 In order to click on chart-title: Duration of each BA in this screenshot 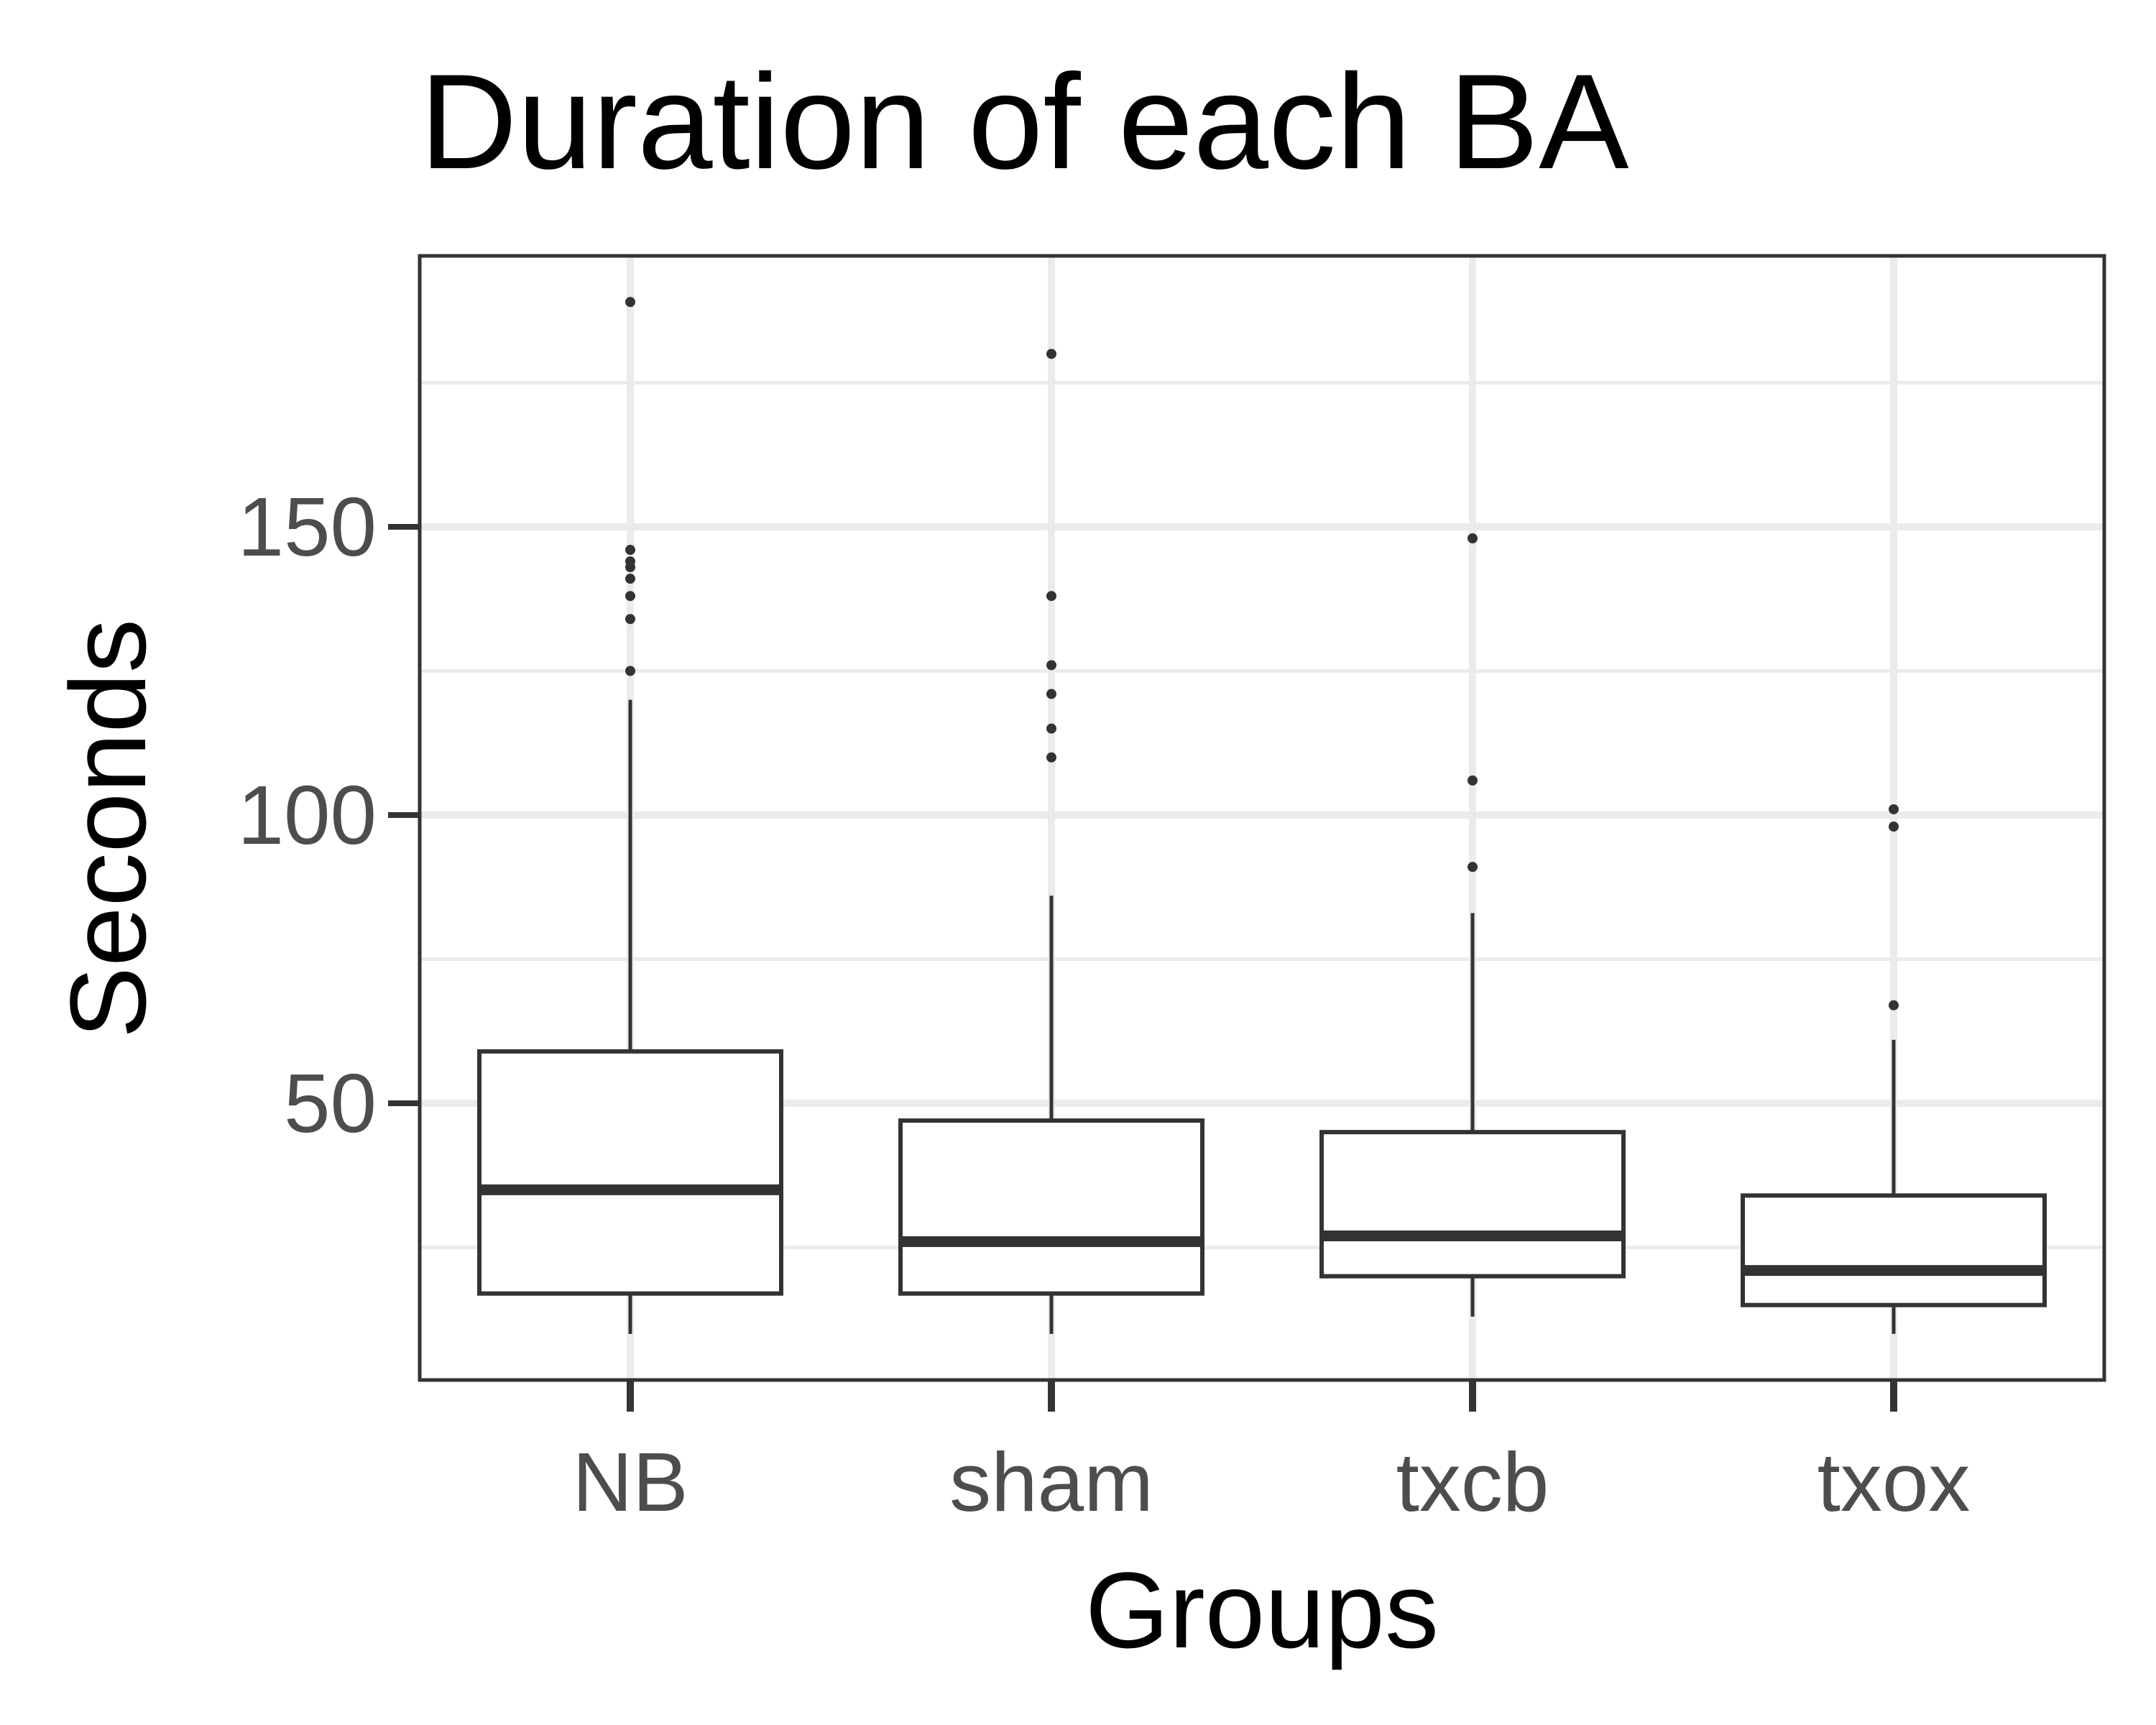, I will do `click(1024, 121)`.